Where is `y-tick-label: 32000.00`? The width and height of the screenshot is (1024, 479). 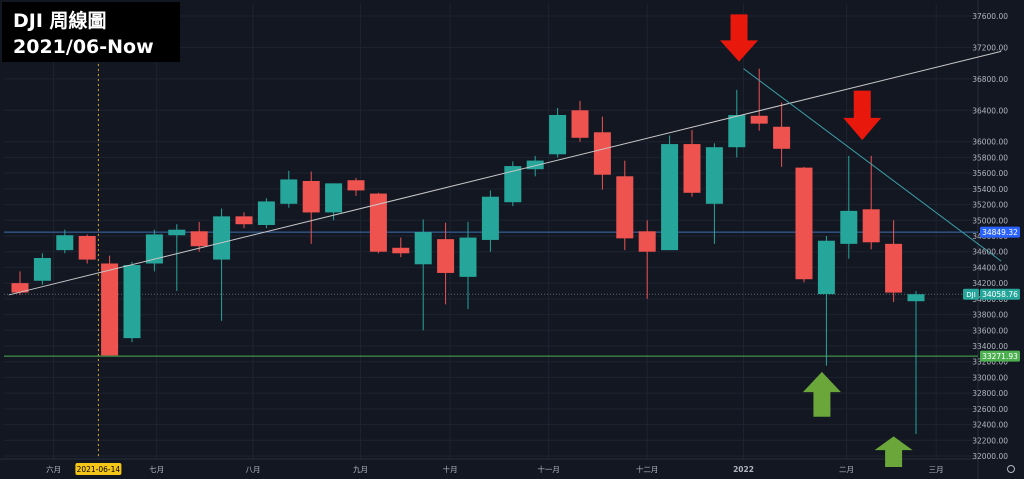 y-tick-label: 32000.00 is located at coordinates (990, 456).